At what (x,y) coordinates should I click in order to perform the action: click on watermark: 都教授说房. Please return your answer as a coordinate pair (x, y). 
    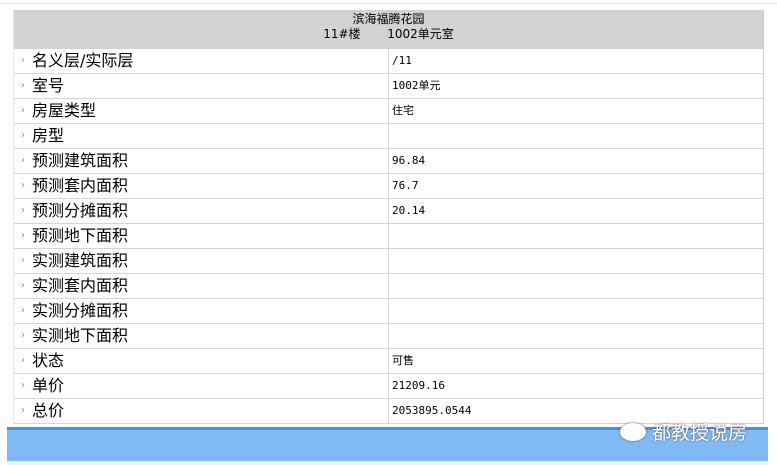
    Looking at the image, I should click on (683, 431).